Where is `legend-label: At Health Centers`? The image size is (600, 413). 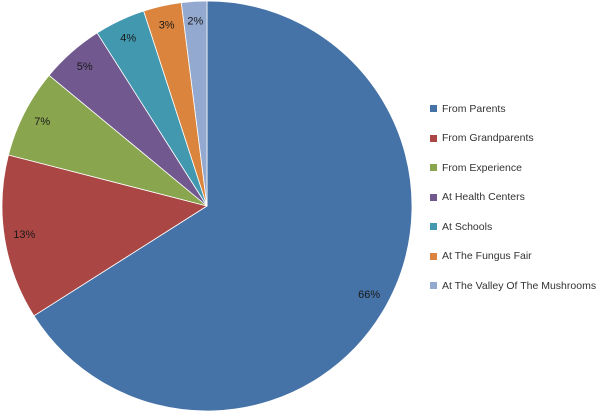
legend-label: At Health Centers is located at coordinates (483, 197).